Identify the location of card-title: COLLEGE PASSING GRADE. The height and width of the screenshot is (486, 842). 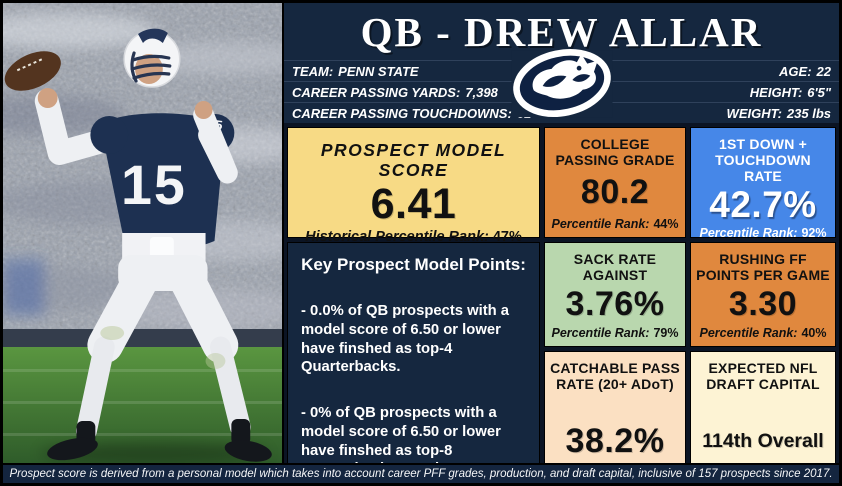
(615, 152).